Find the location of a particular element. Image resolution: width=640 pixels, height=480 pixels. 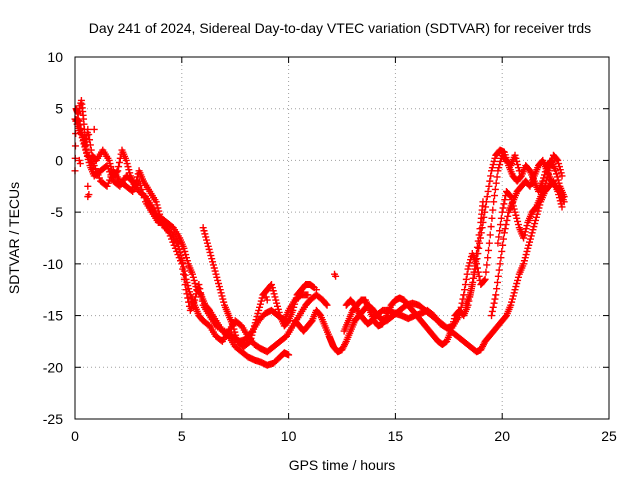

x-tick-label: 5 is located at coordinates (182, 436).